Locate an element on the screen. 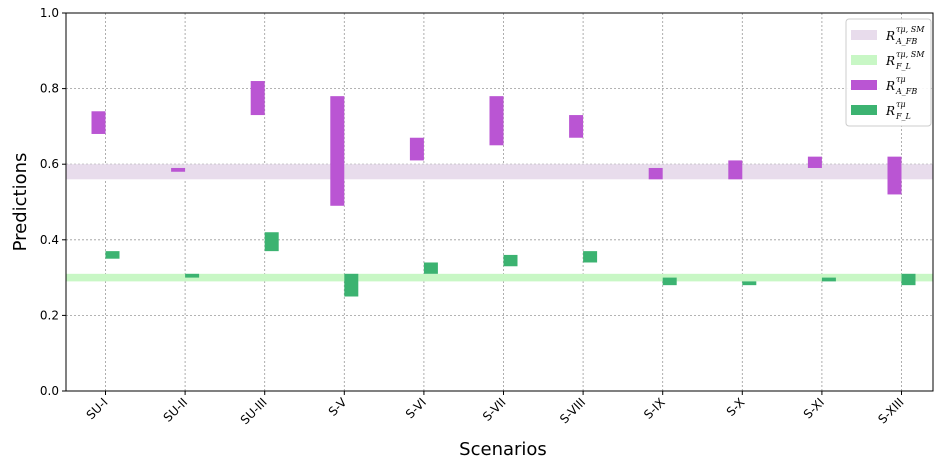  bar-series-2-SU-I is located at coordinates (112, 255).